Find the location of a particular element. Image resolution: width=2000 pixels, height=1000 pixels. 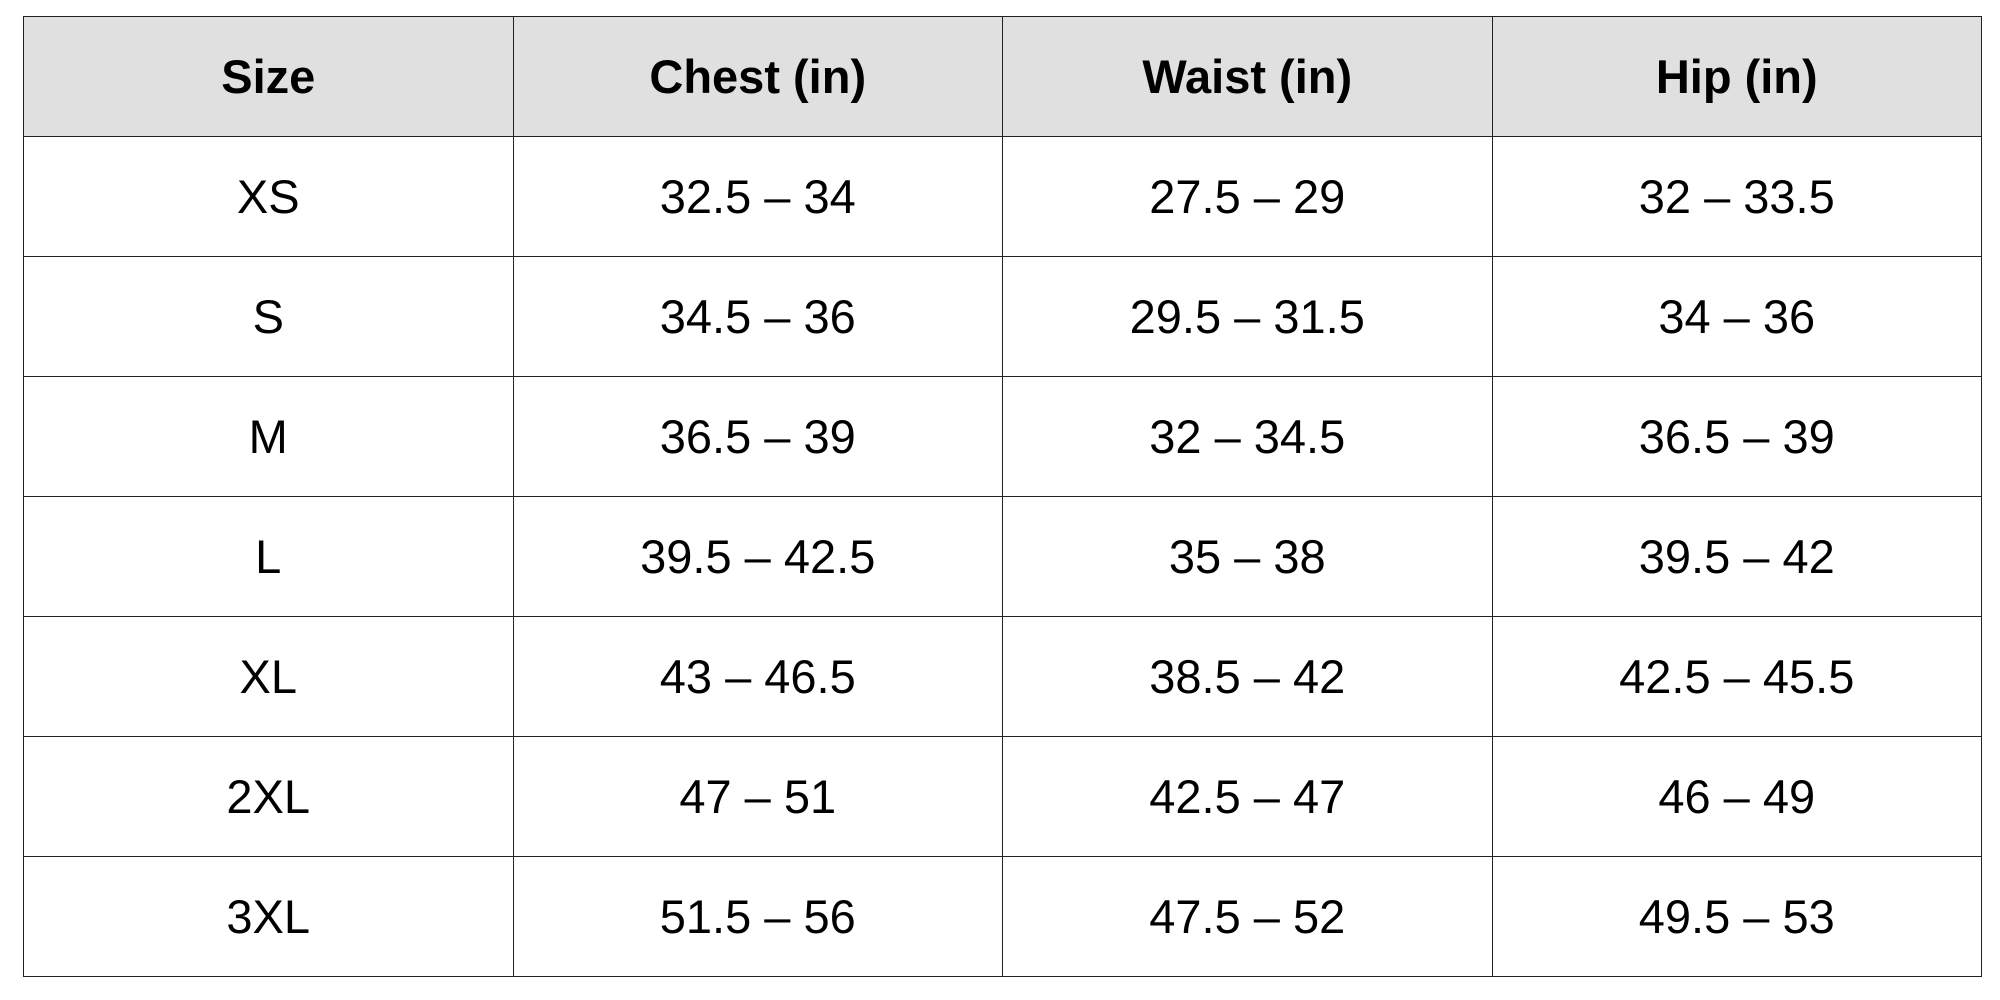

waist-cell: 47.5 – 52 is located at coordinates (1247, 916).